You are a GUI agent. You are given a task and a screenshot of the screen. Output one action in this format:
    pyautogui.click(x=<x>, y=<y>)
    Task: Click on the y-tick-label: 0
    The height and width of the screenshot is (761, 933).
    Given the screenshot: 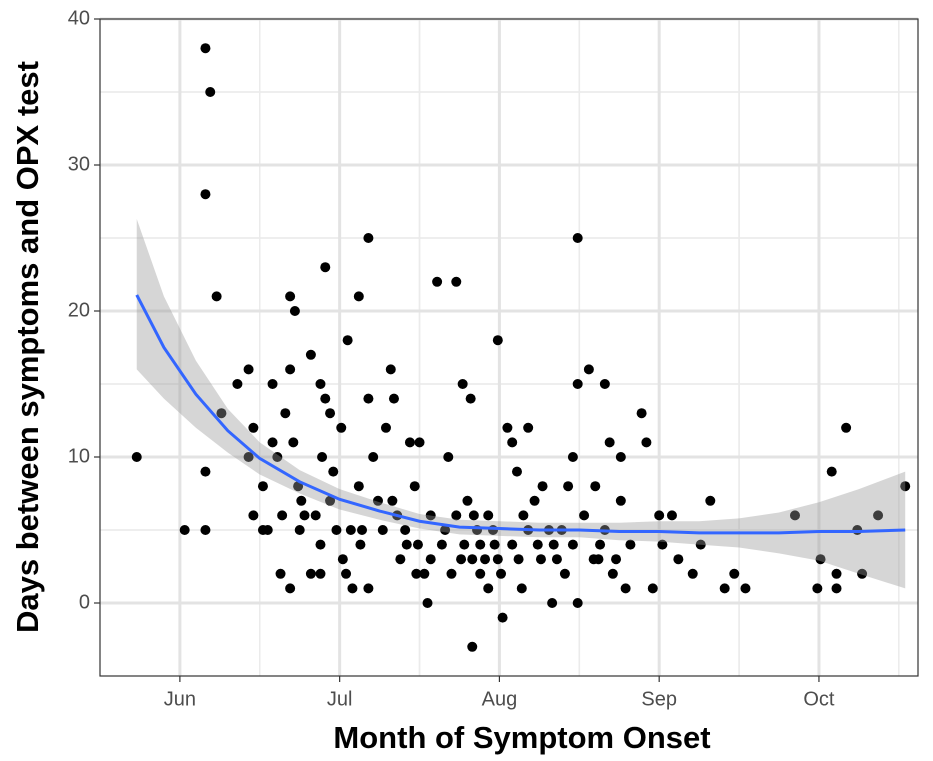 What is the action you would take?
    pyautogui.click(x=84, y=602)
    